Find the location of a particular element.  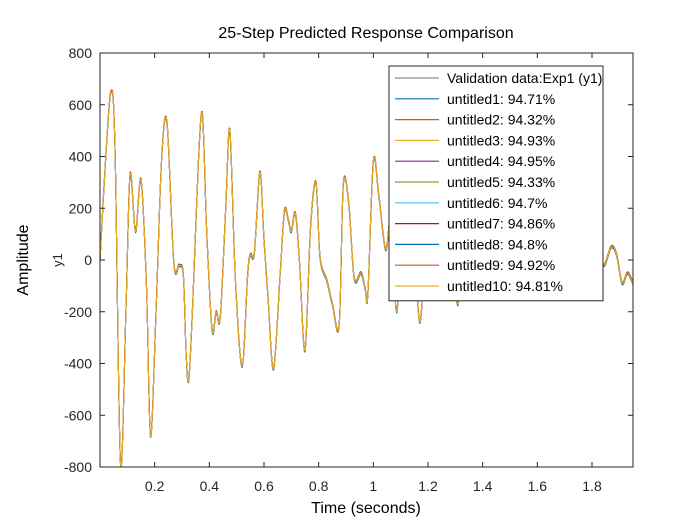

y-tick-label: -400 is located at coordinates (78, 364).